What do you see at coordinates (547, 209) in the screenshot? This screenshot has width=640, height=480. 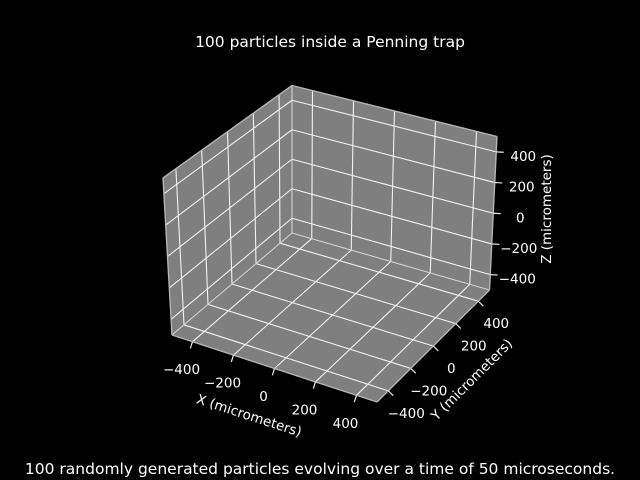 I see `z-axis-label: Z (micrometers)` at bounding box center [547, 209].